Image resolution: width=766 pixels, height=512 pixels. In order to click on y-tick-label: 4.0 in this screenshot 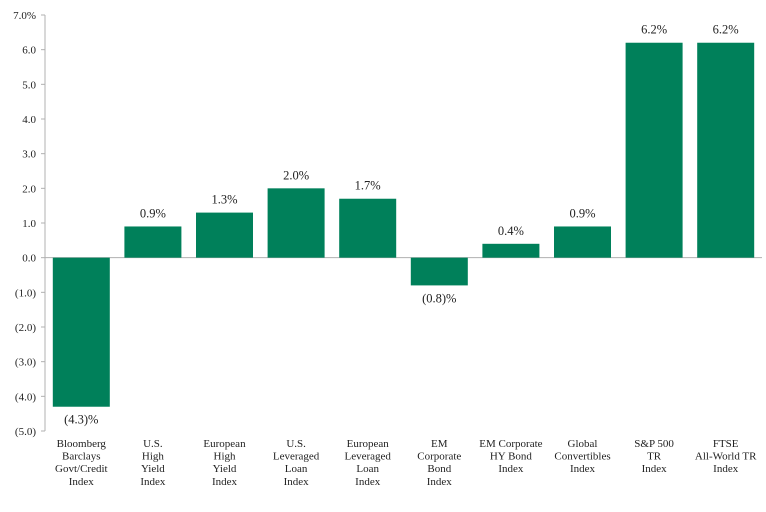, I will do `click(29, 120)`.